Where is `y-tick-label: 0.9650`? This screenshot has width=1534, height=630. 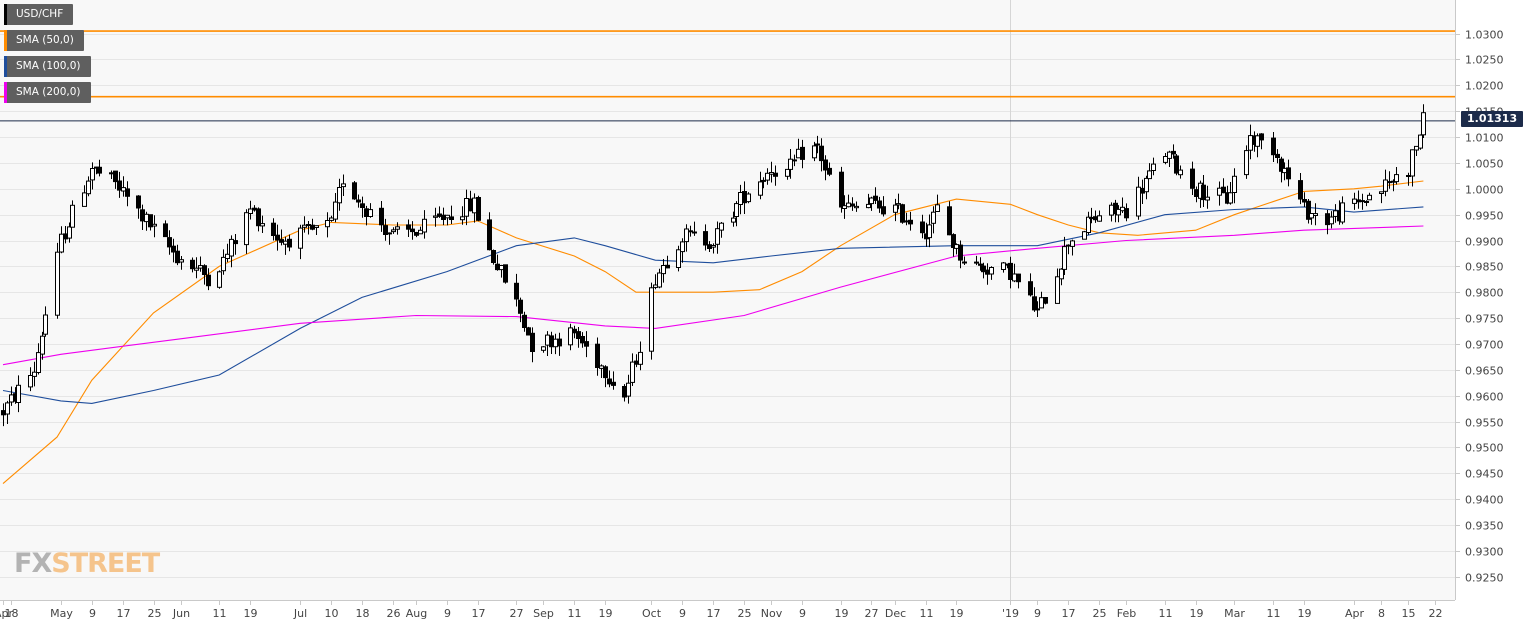
y-tick-label: 0.9650 is located at coordinates (1484, 371).